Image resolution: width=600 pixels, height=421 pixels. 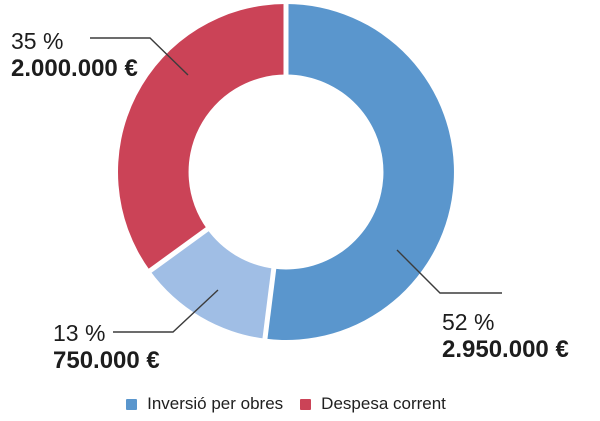 I want to click on callout-segment-13: 13 % 750.000 €, so click(x=106, y=347).